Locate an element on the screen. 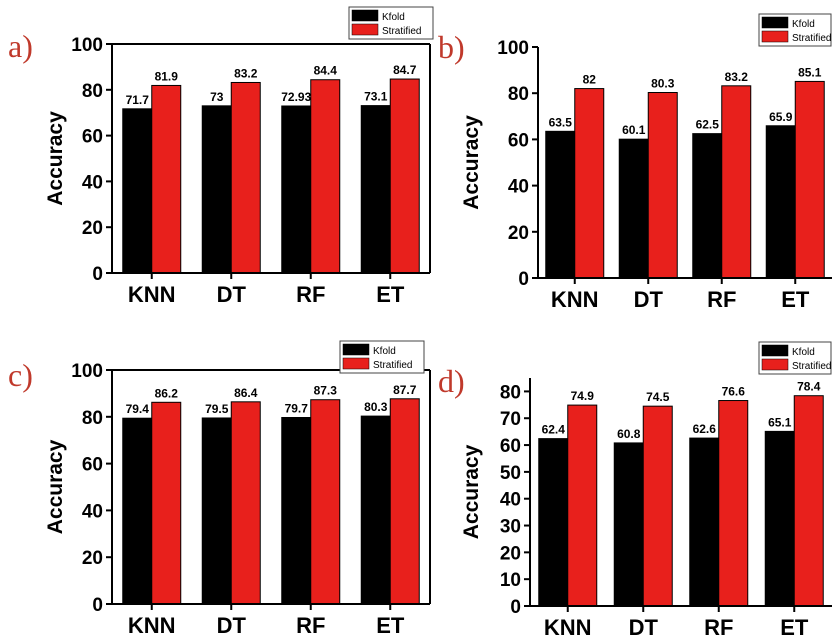 The width and height of the screenshot is (832, 635). y-tick-label: 60 is located at coordinates (510, 446).